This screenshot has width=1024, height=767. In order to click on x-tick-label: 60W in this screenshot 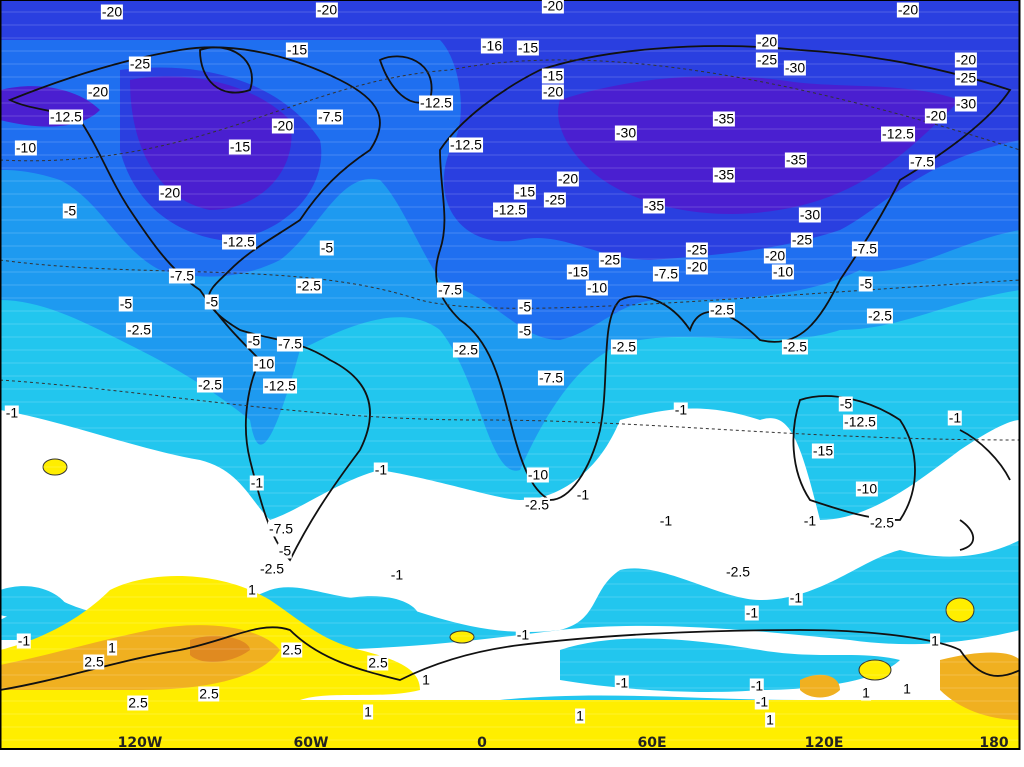, I will do `click(311, 743)`.